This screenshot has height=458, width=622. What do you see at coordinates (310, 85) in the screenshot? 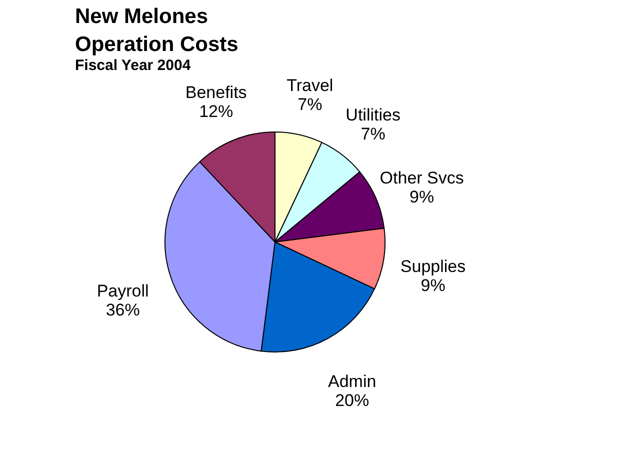
I see `slice-label: Travel` at bounding box center [310, 85].